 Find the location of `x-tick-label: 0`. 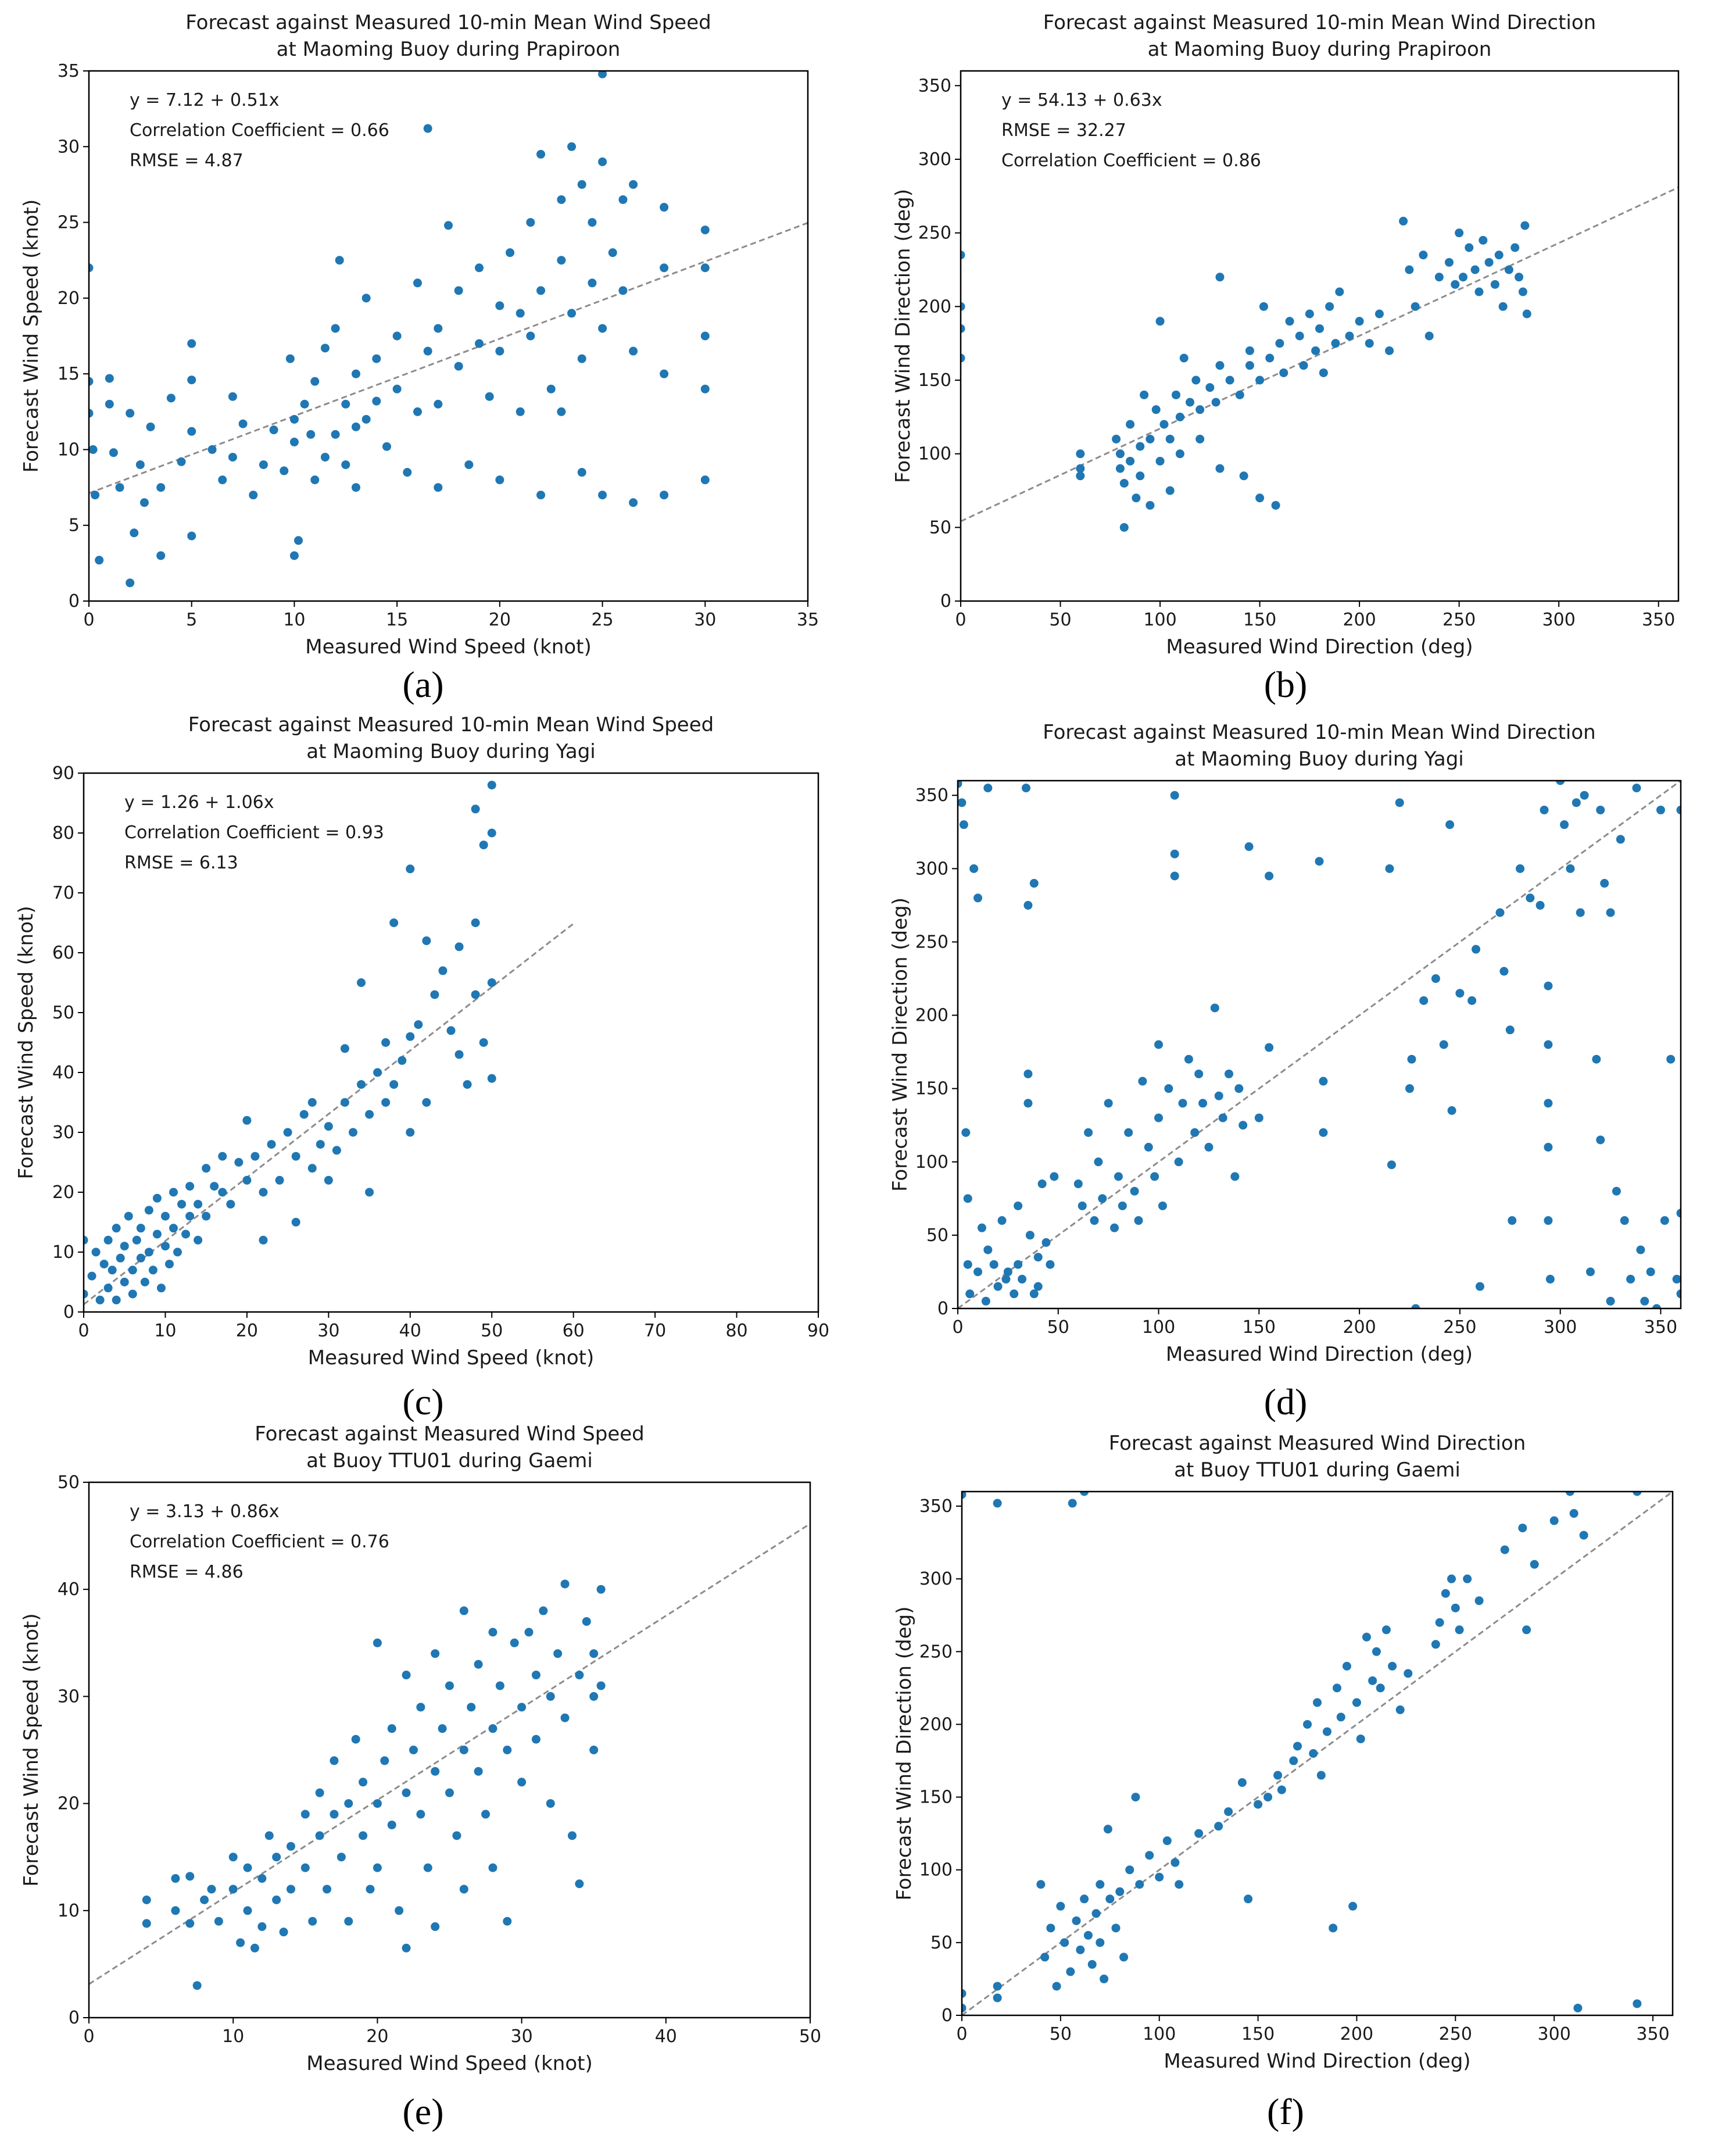

x-tick-label: 0 is located at coordinates (958, 1327).